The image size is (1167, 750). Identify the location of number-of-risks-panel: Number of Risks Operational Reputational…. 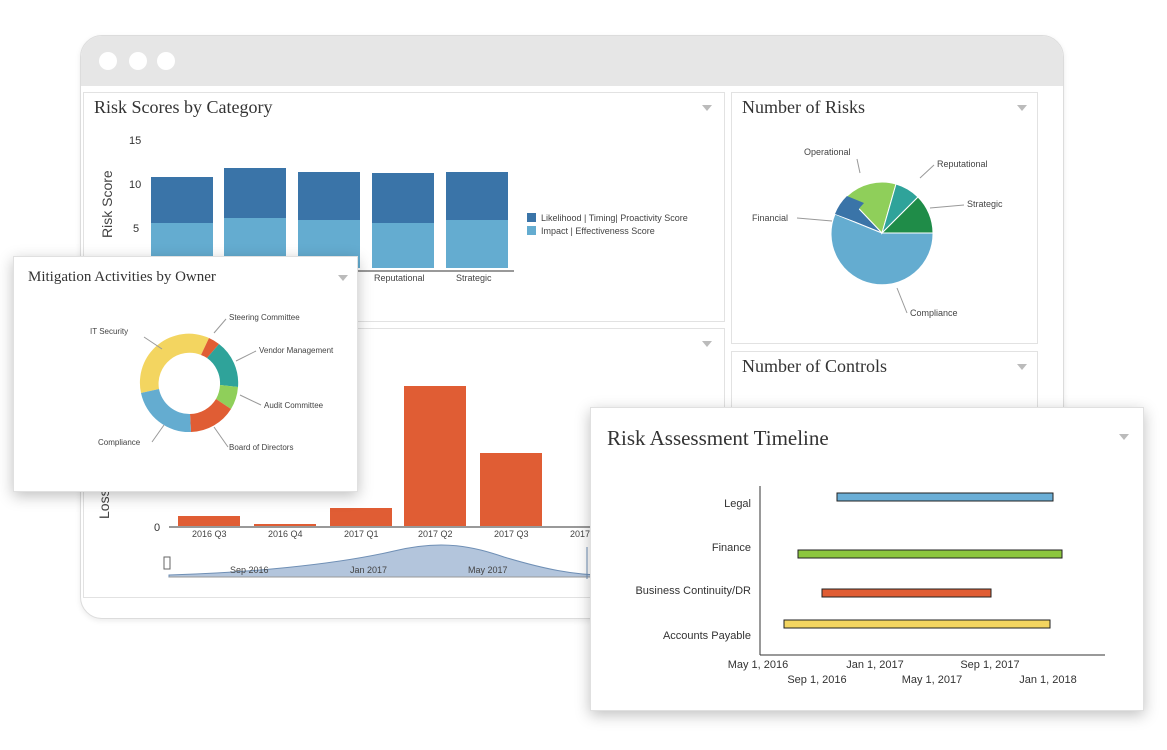
(884, 218).